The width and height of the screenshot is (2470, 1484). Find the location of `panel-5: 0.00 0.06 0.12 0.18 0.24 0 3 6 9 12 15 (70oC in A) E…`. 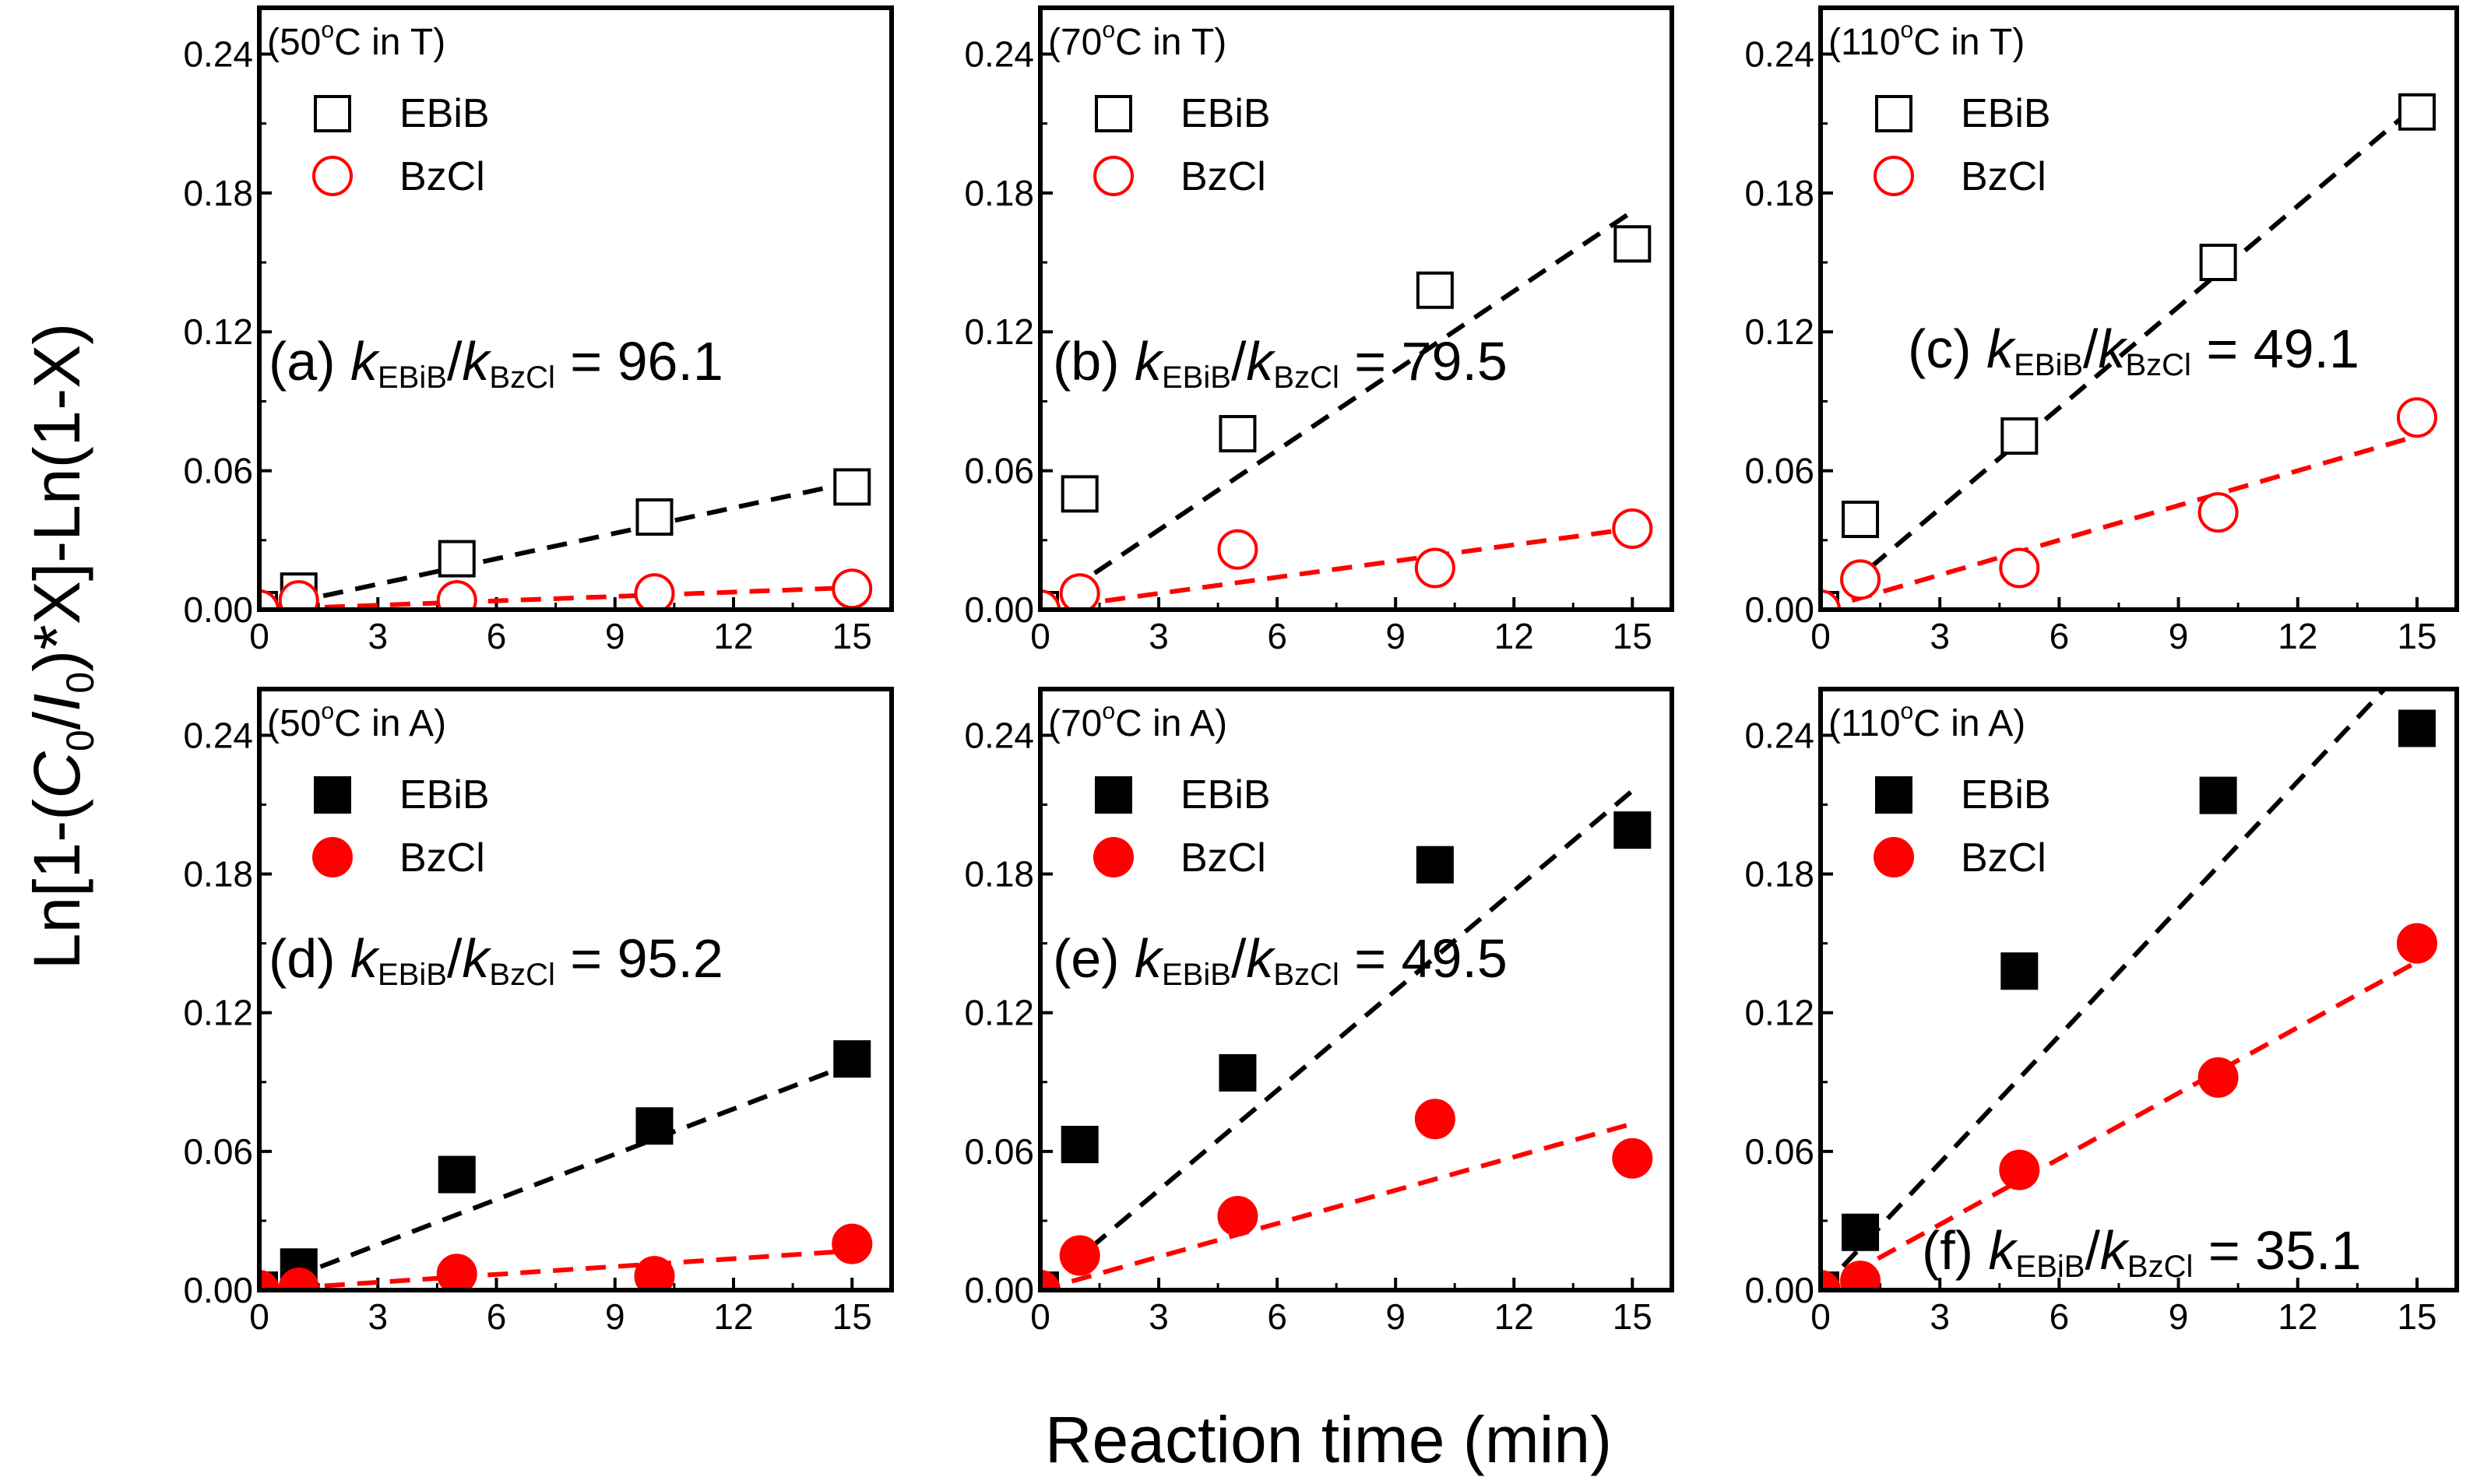

panel-5: 0.00 0.06 0.12 0.18 0.24 0 3 6 9 12 15 (70oC in A) E… is located at coordinates (1319, 1012).